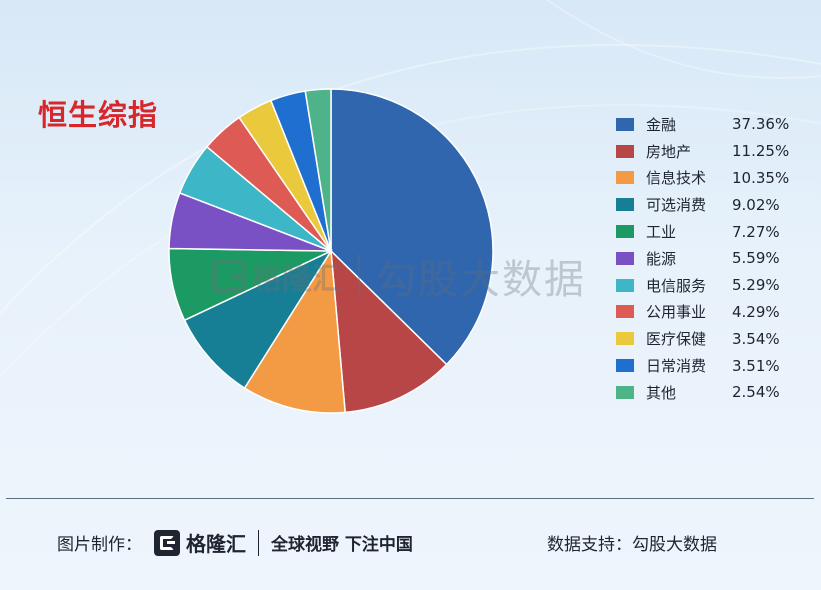 This screenshot has width=821, height=590. I want to click on legend-value: 4.29%, so click(756, 311).